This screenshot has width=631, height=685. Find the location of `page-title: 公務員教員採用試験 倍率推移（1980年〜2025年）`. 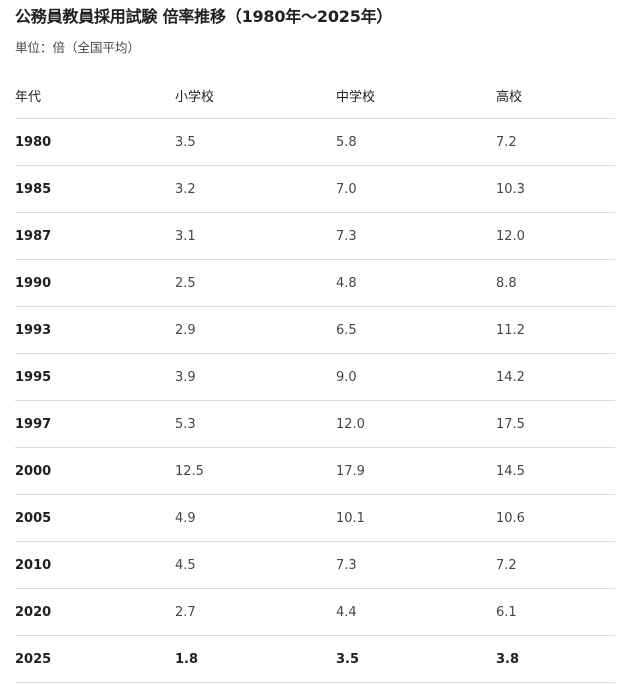

page-title: 公務員教員採用試験 倍率推移（1980年〜2025年） is located at coordinates (204, 16).